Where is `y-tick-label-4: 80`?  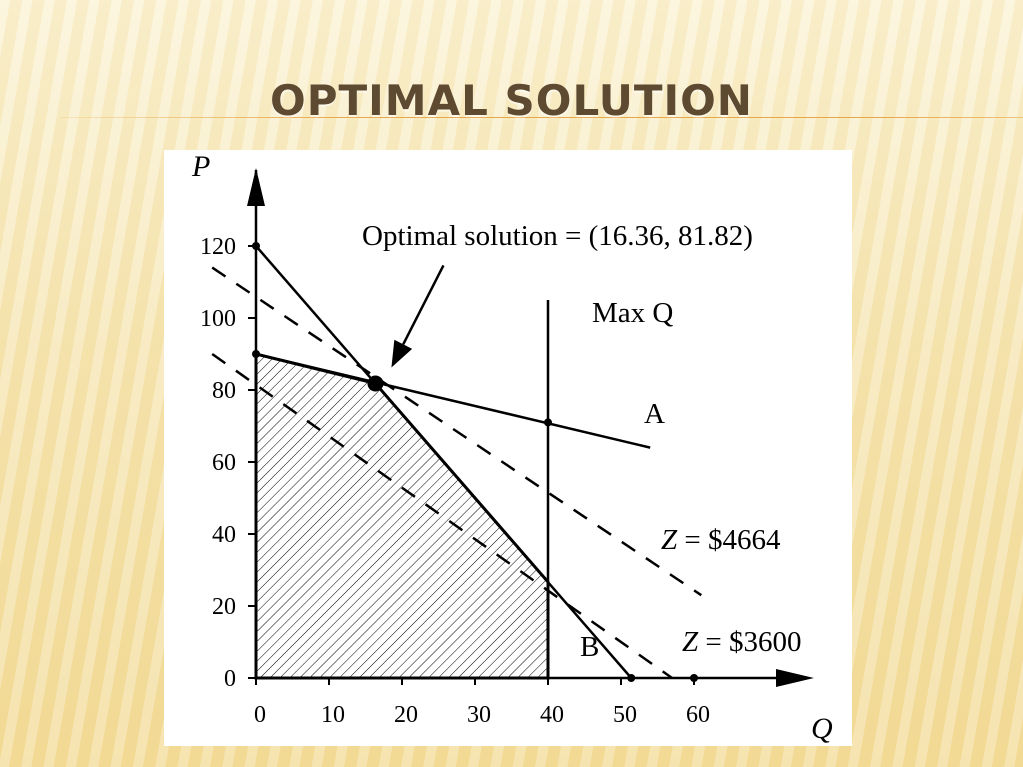 y-tick-label-4: 80 is located at coordinates (224, 391).